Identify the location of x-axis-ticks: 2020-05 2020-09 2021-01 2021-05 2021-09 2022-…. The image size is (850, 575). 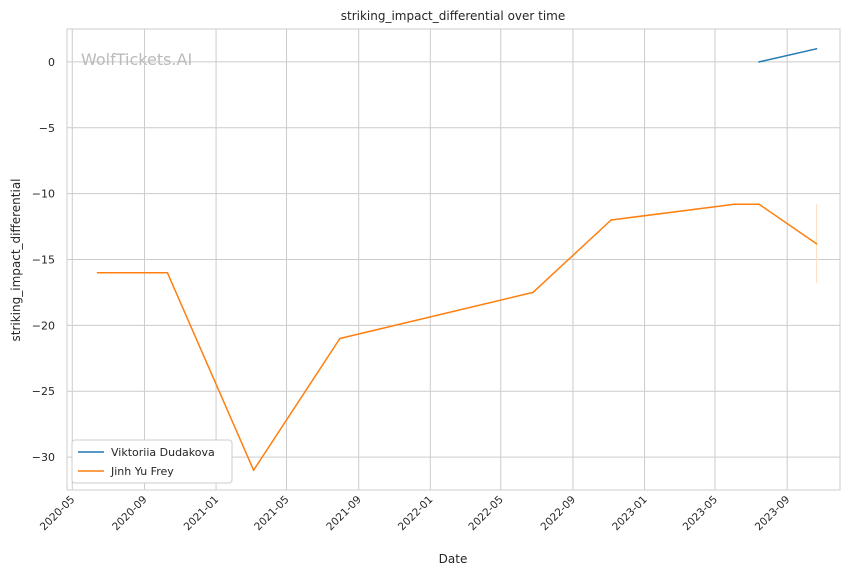
(415, 514).